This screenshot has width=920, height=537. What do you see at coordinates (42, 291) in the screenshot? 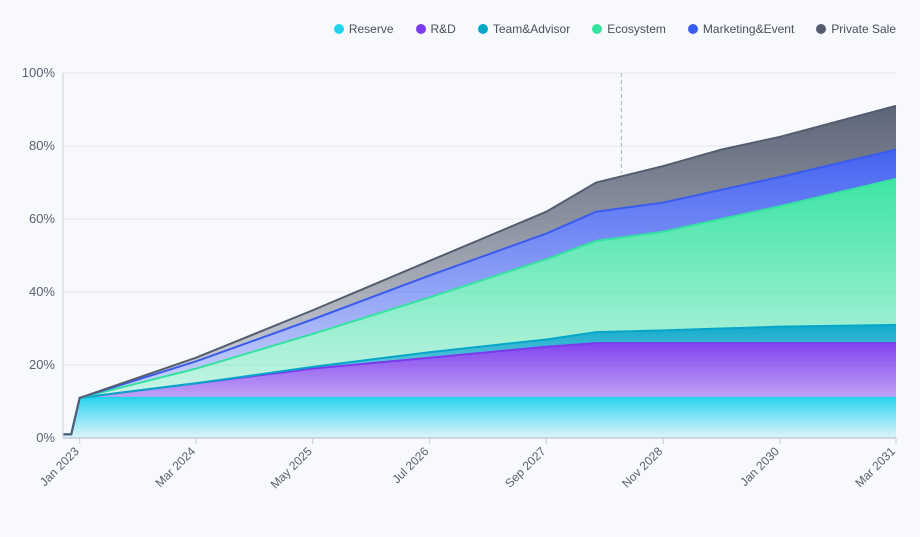
I see `y-tick-label: 40%` at bounding box center [42, 291].